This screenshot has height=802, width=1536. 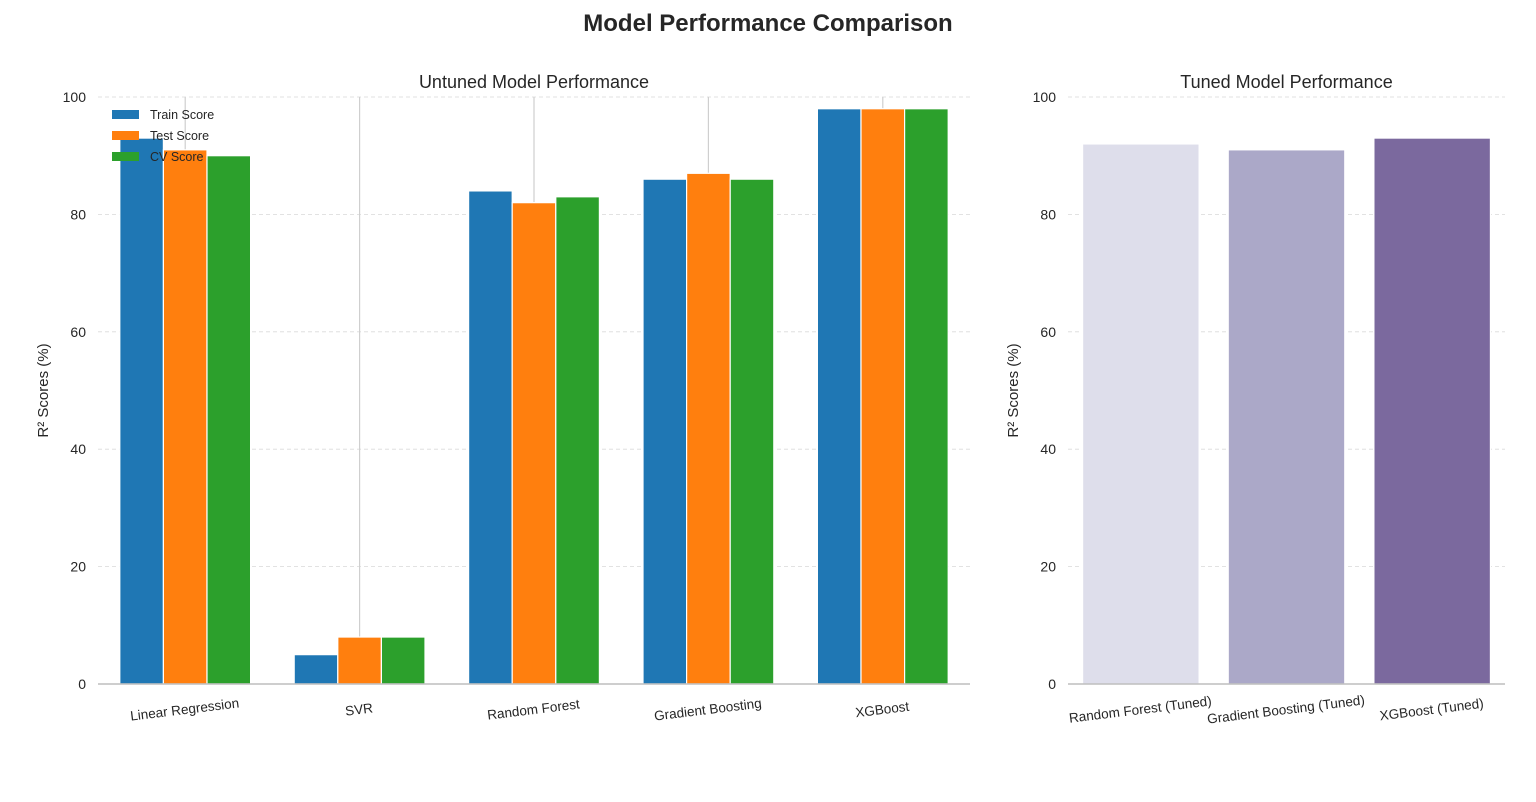 I want to click on x-tick-label: Random Forest, so click(x=533, y=709).